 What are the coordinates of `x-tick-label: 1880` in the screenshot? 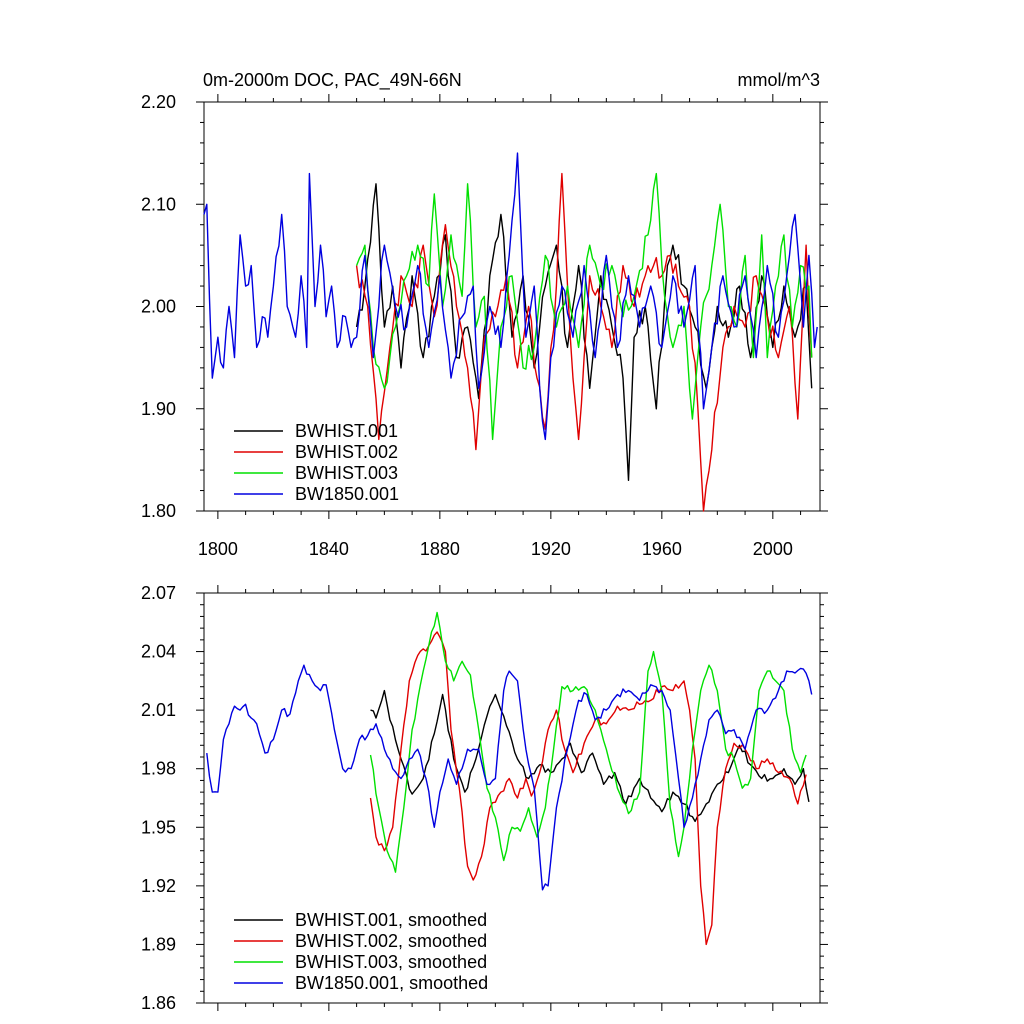 It's located at (440, 549).